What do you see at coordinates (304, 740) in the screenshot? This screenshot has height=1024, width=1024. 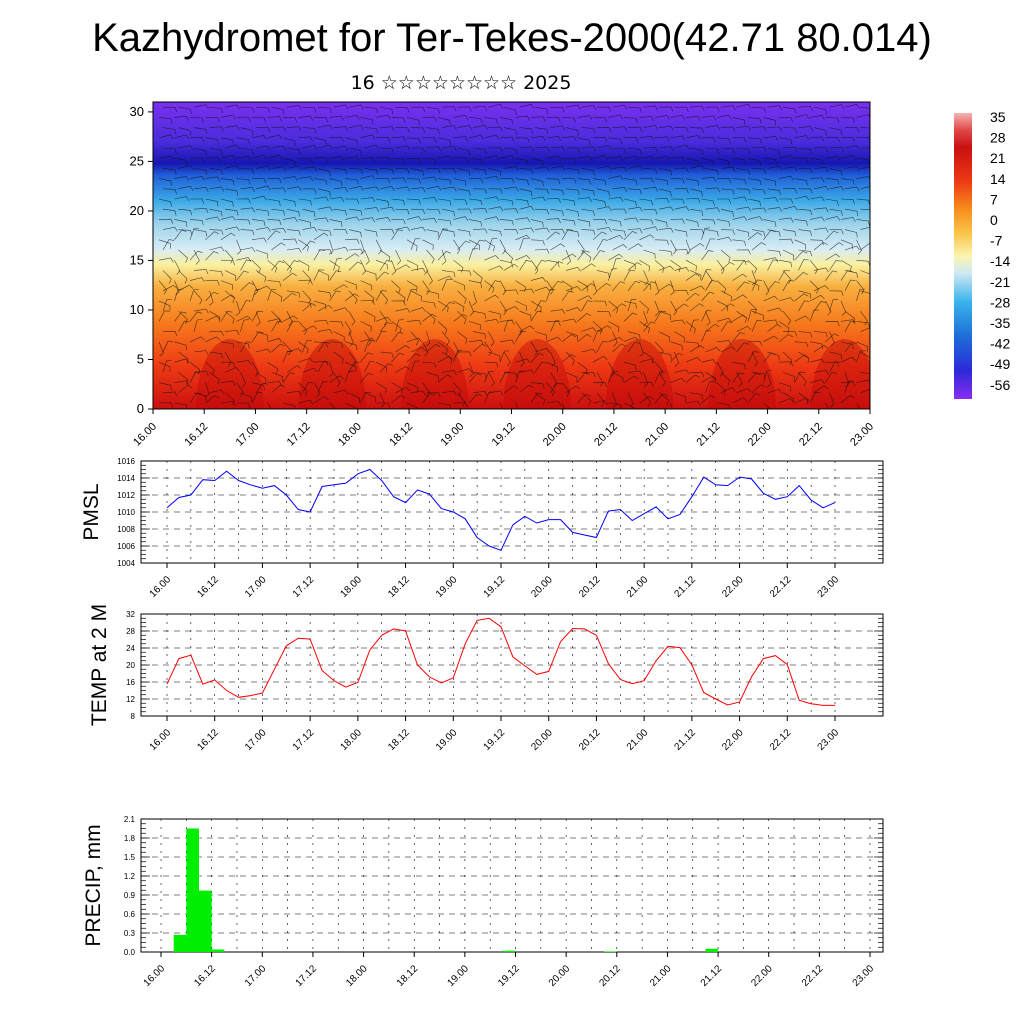 I see `x-tick-label: 17.12` at bounding box center [304, 740].